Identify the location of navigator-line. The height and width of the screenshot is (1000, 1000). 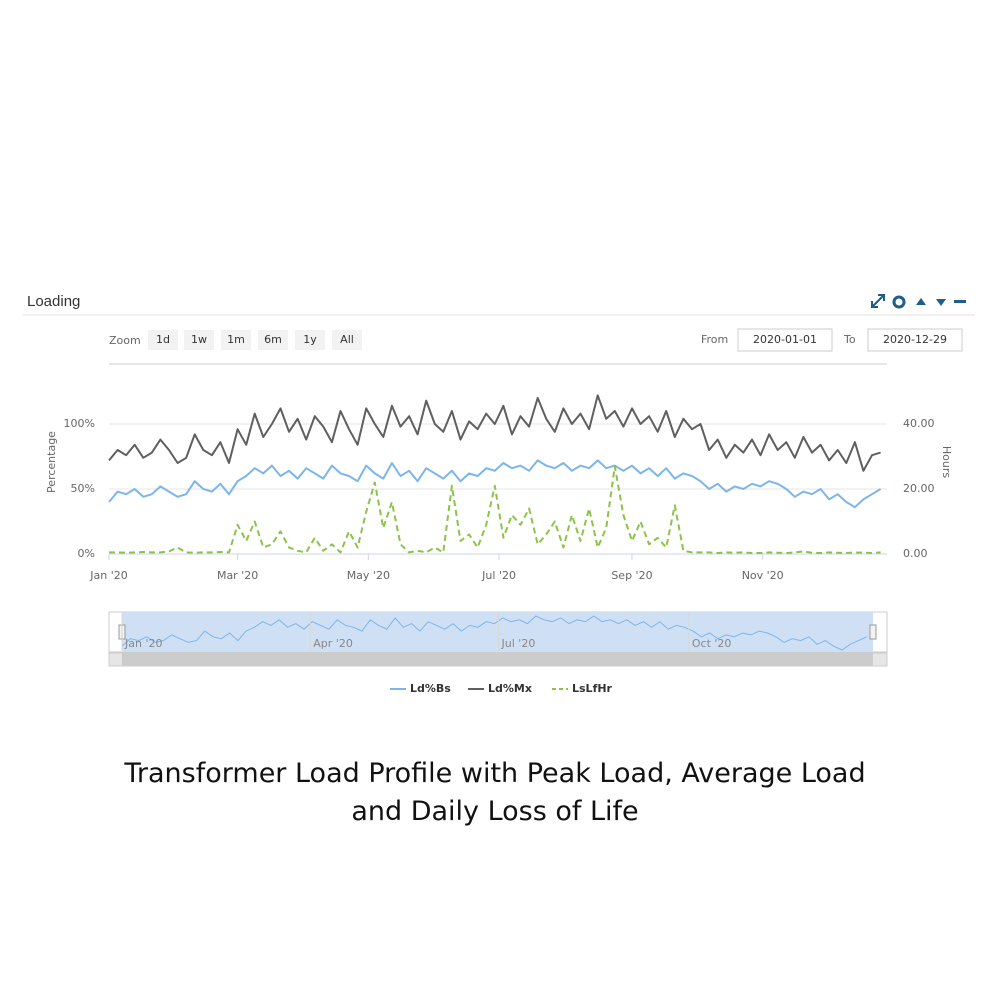
(494, 633).